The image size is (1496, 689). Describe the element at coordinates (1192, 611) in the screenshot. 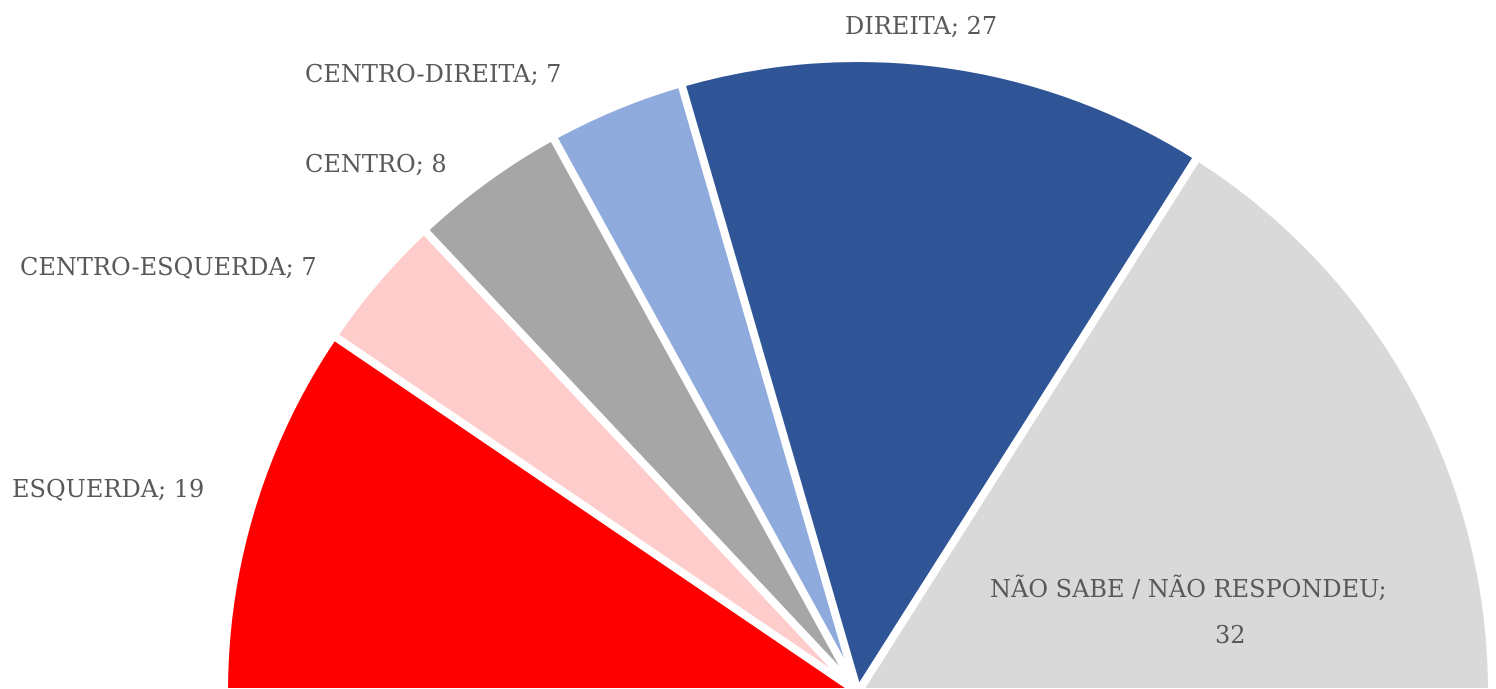

I see `data-label: NÃO SABE / NÃO RESPONDEU; 32` at that location.